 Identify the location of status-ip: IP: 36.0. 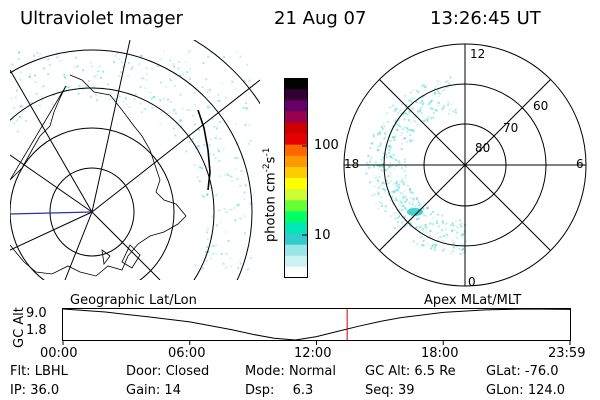
(35, 390).